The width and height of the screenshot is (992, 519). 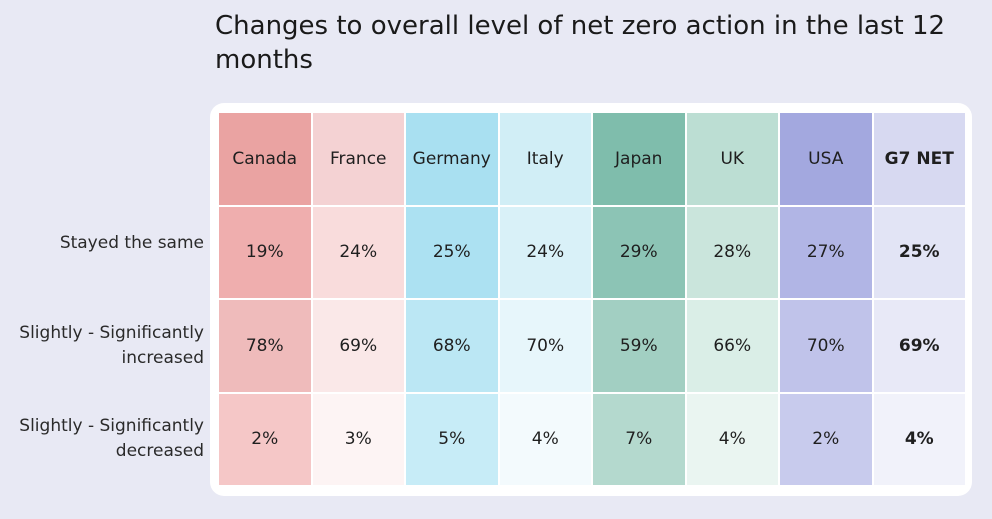 What do you see at coordinates (732, 252) in the screenshot?
I see `table-cell: 28%` at bounding box center [732, 252].